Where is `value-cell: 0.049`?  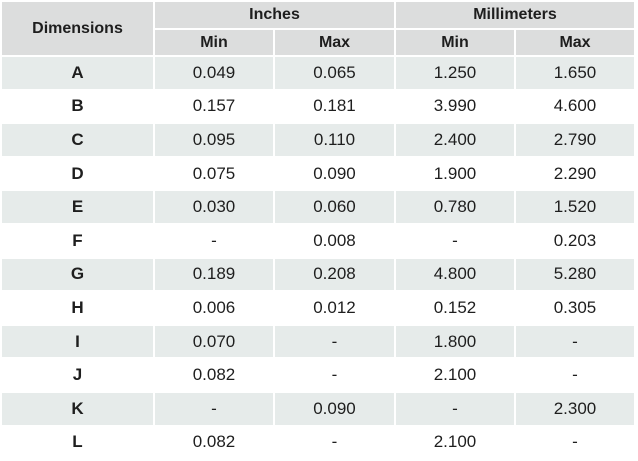
value-cell: 0.049 is located at coordinates (214, 73).